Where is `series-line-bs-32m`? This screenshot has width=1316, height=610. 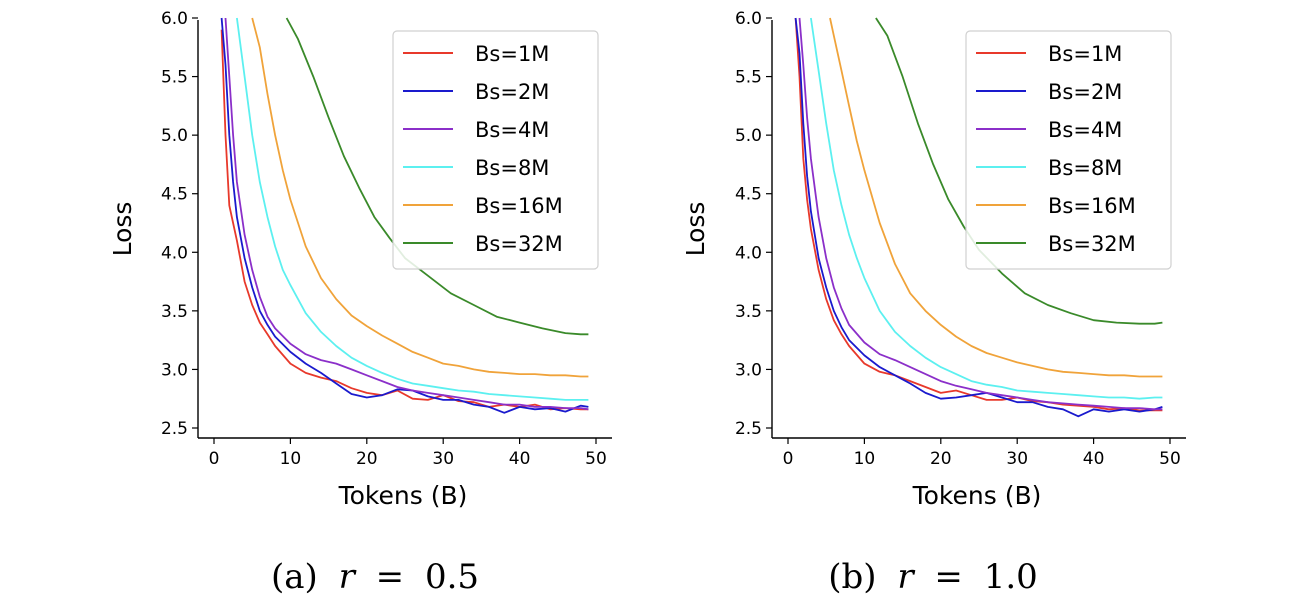 series-line-bs-32m is located at coordinates (1019, 171).